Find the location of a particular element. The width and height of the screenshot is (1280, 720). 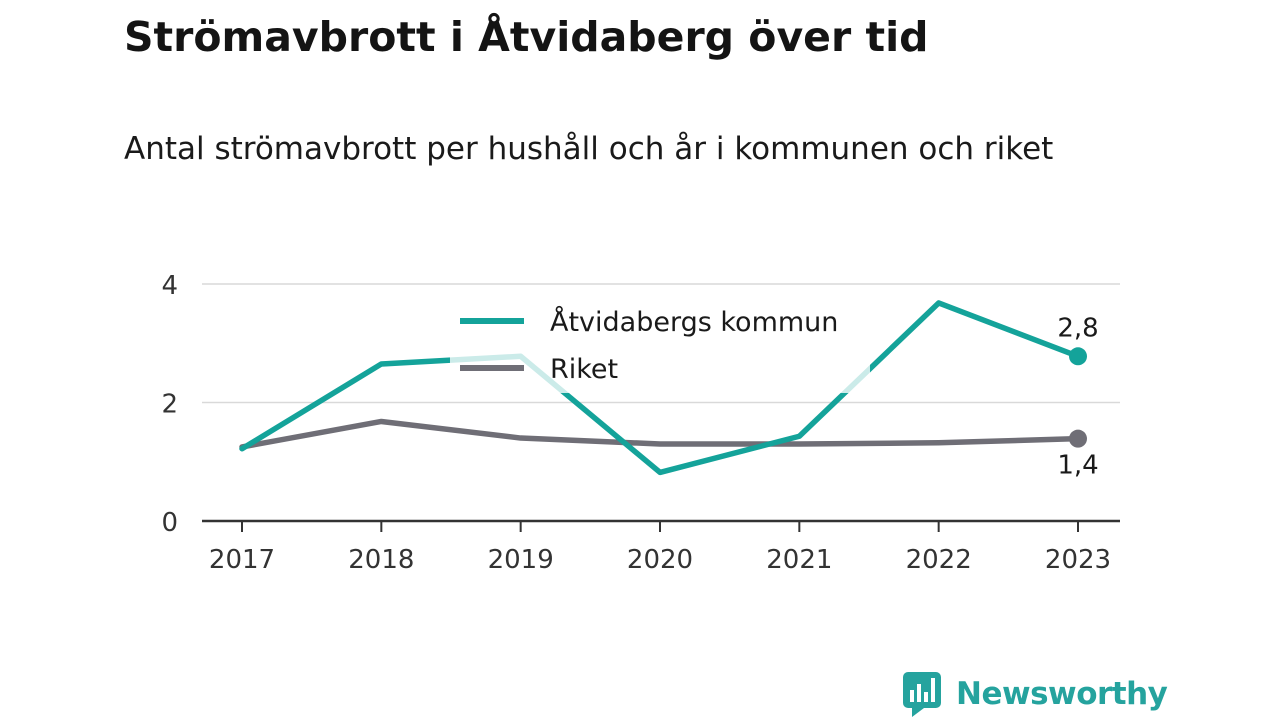

end-value-label: 2,8 is located at coordinates (1077, 328).